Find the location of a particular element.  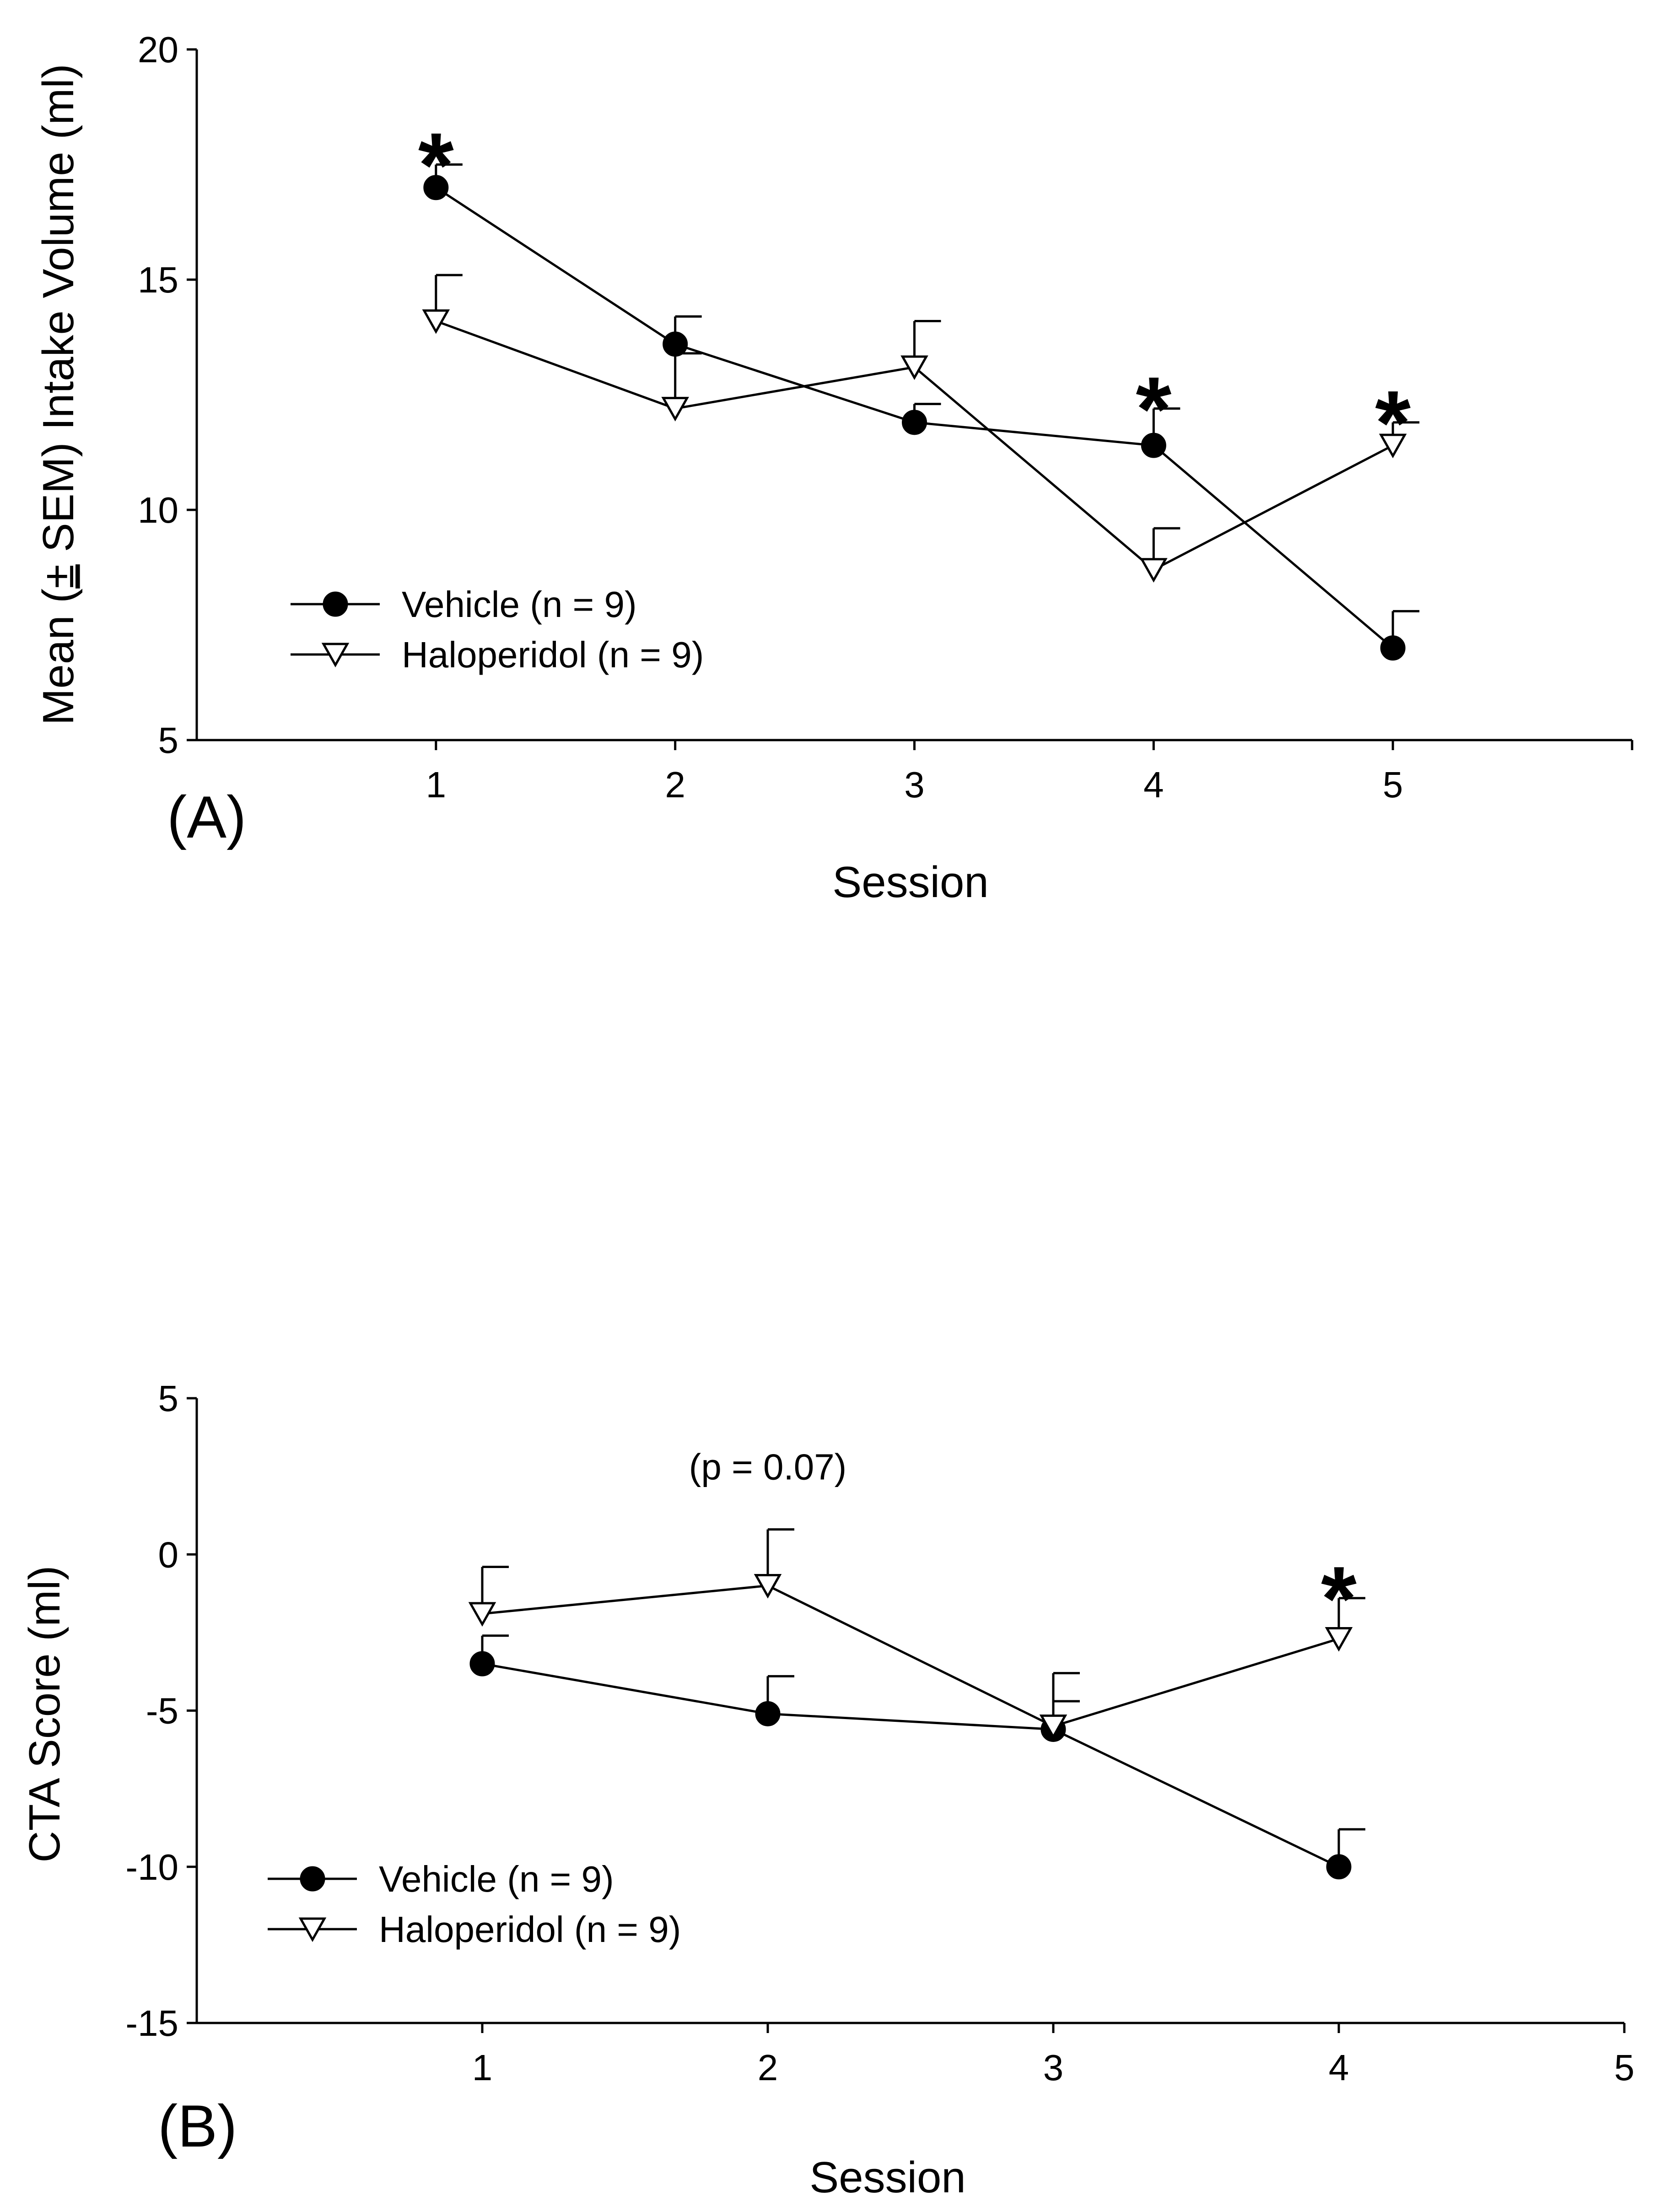

y-tick-label: -10 is located at coordinates (151, 1867).